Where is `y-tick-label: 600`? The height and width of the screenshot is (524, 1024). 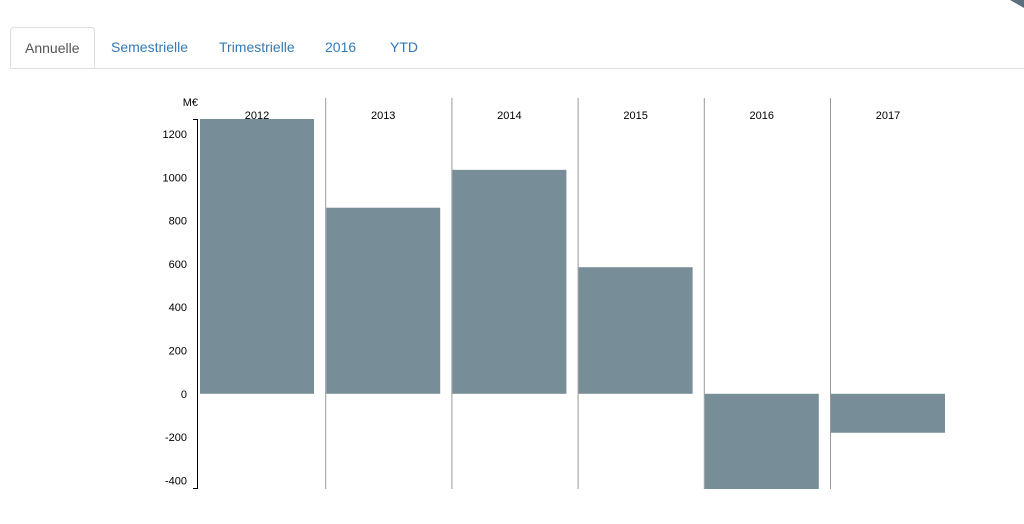 y-tick-label: 600 is located at coordinates (178, 265).